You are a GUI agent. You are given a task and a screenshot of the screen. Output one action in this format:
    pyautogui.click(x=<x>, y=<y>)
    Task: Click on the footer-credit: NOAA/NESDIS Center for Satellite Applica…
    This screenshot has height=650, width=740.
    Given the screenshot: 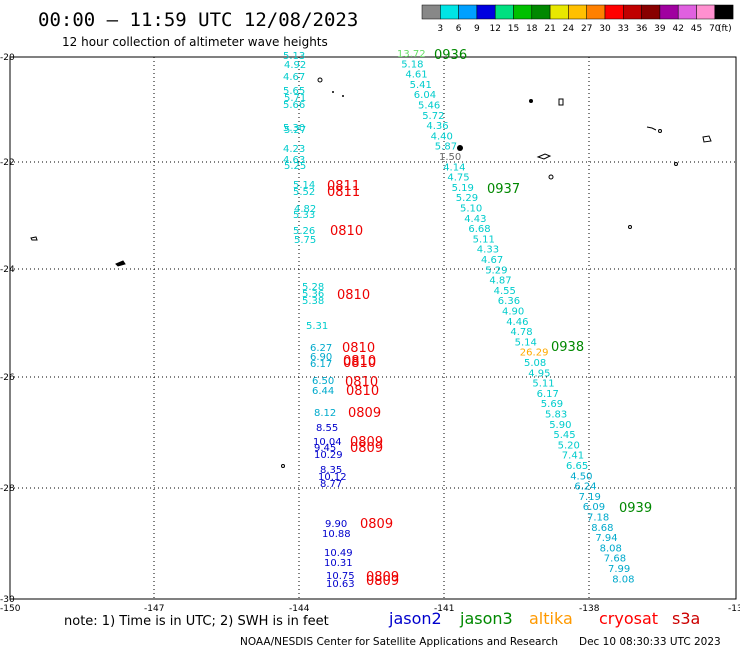 What is the action you would take?
    pyautogui.click(x=399, y=642)
    